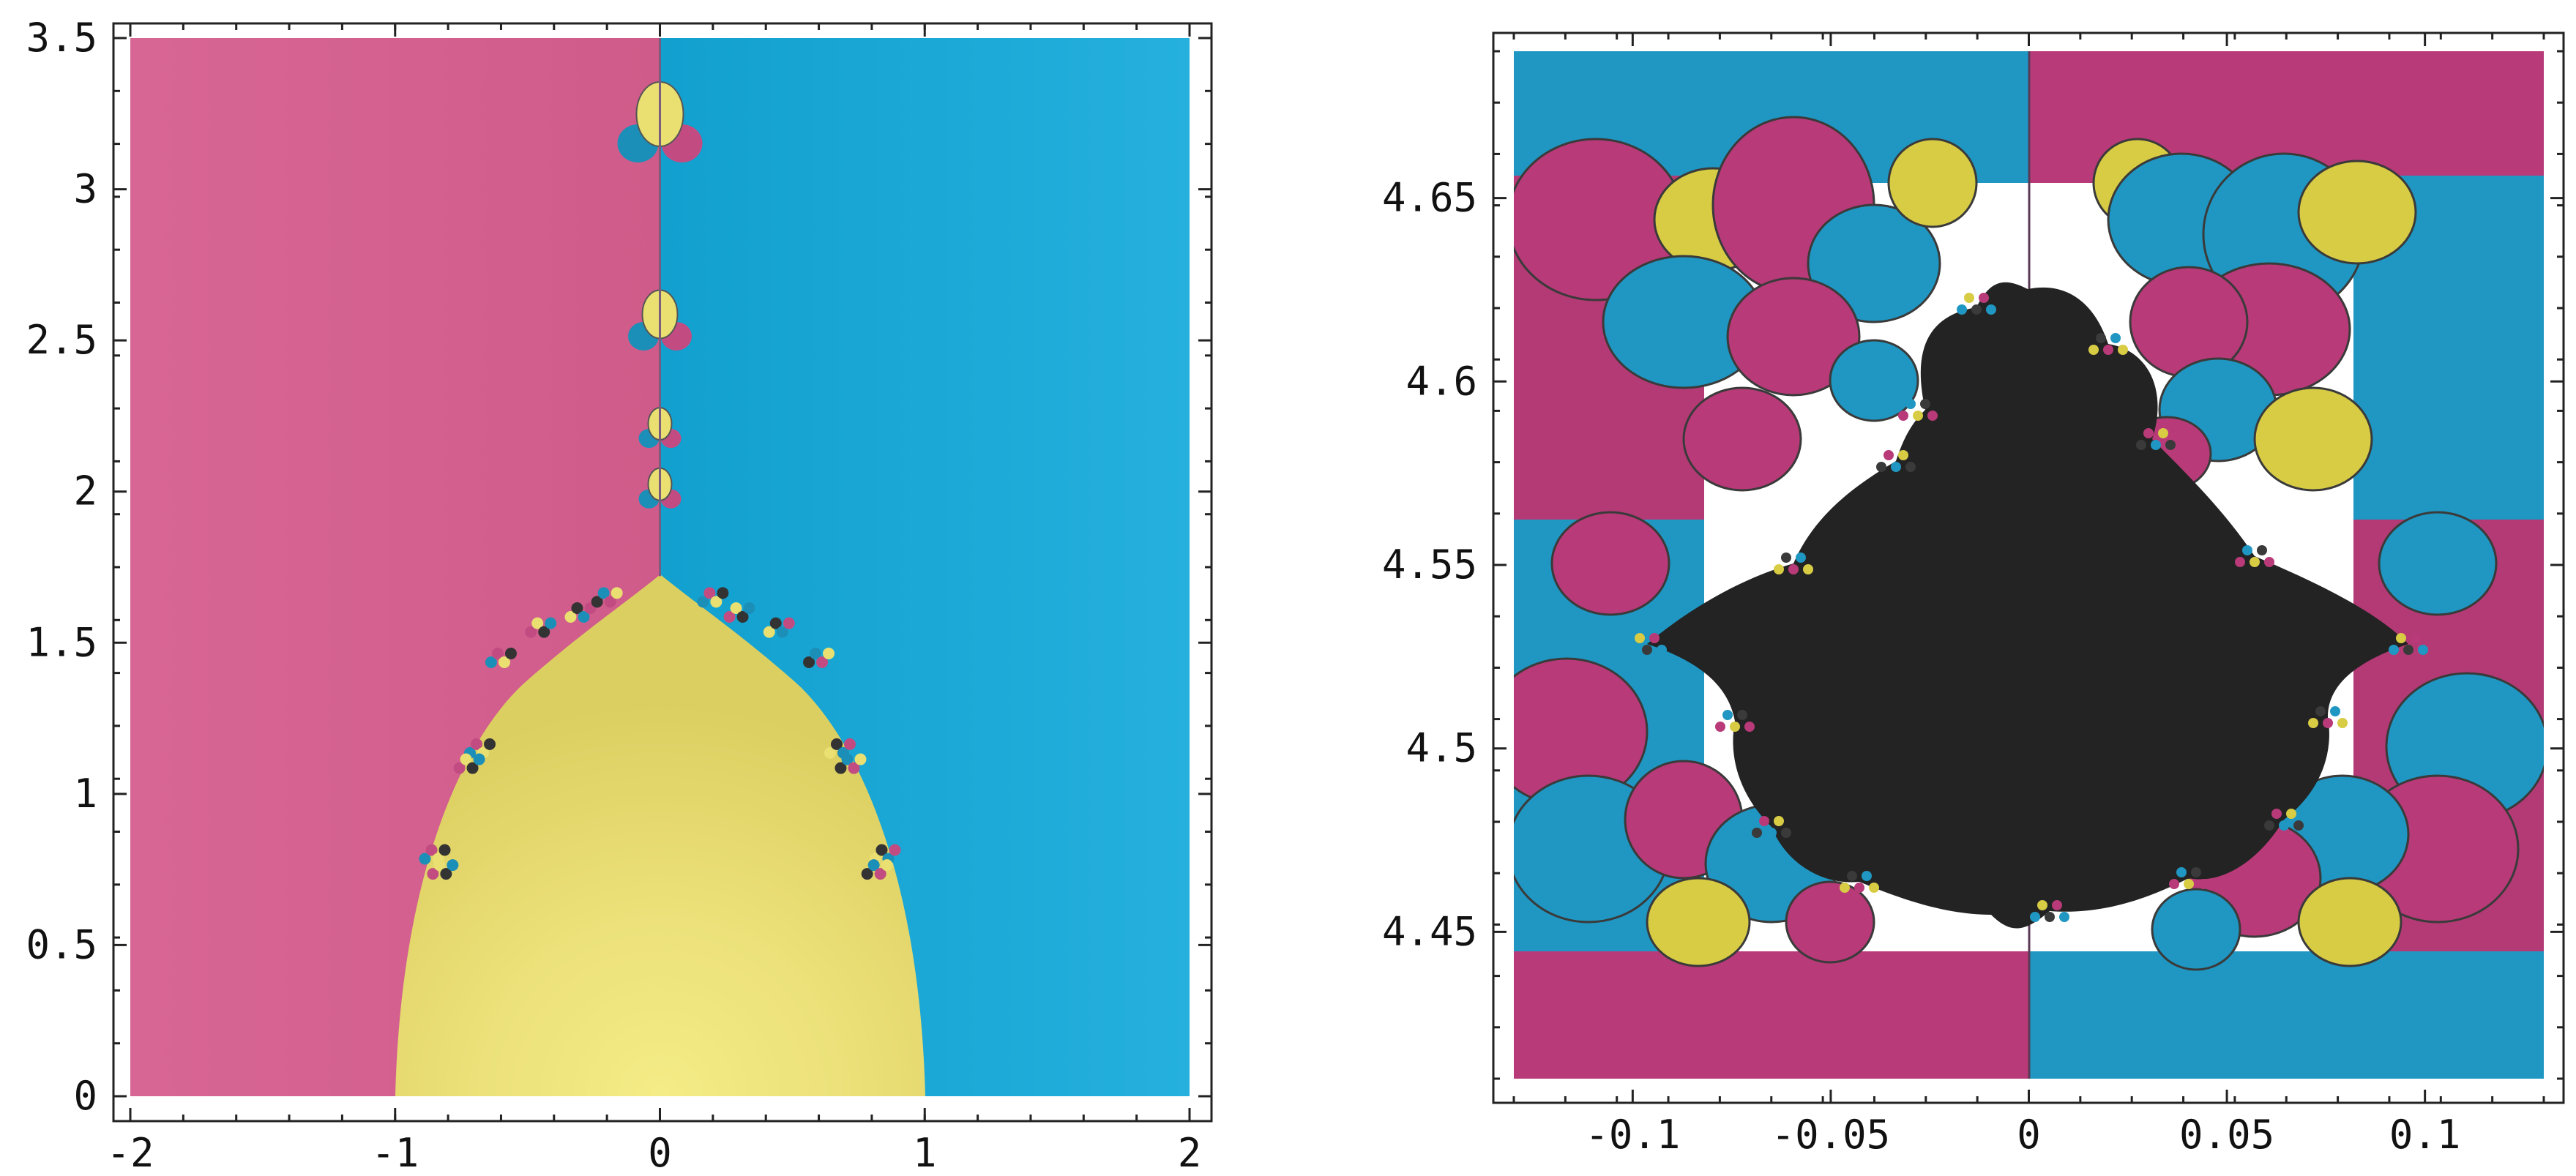 The image size is (2576, 1176). What do you see at coordinates (1632, 1135) in the screenshot?
I see `right-x-tick-label: -0.1` at bounding box center [1632, 1135].